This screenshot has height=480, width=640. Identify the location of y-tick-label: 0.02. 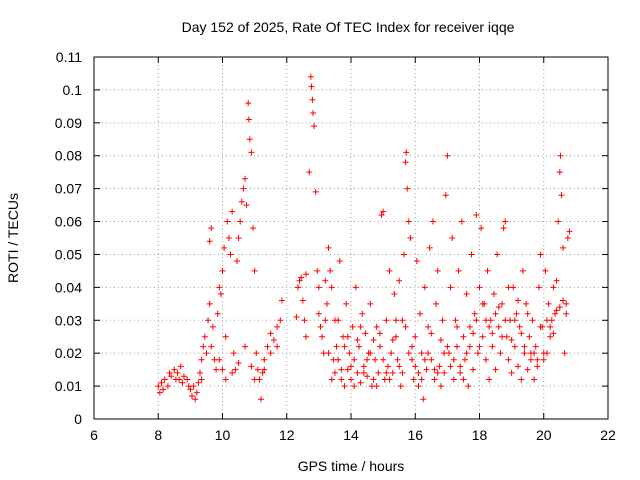
(68, 353).